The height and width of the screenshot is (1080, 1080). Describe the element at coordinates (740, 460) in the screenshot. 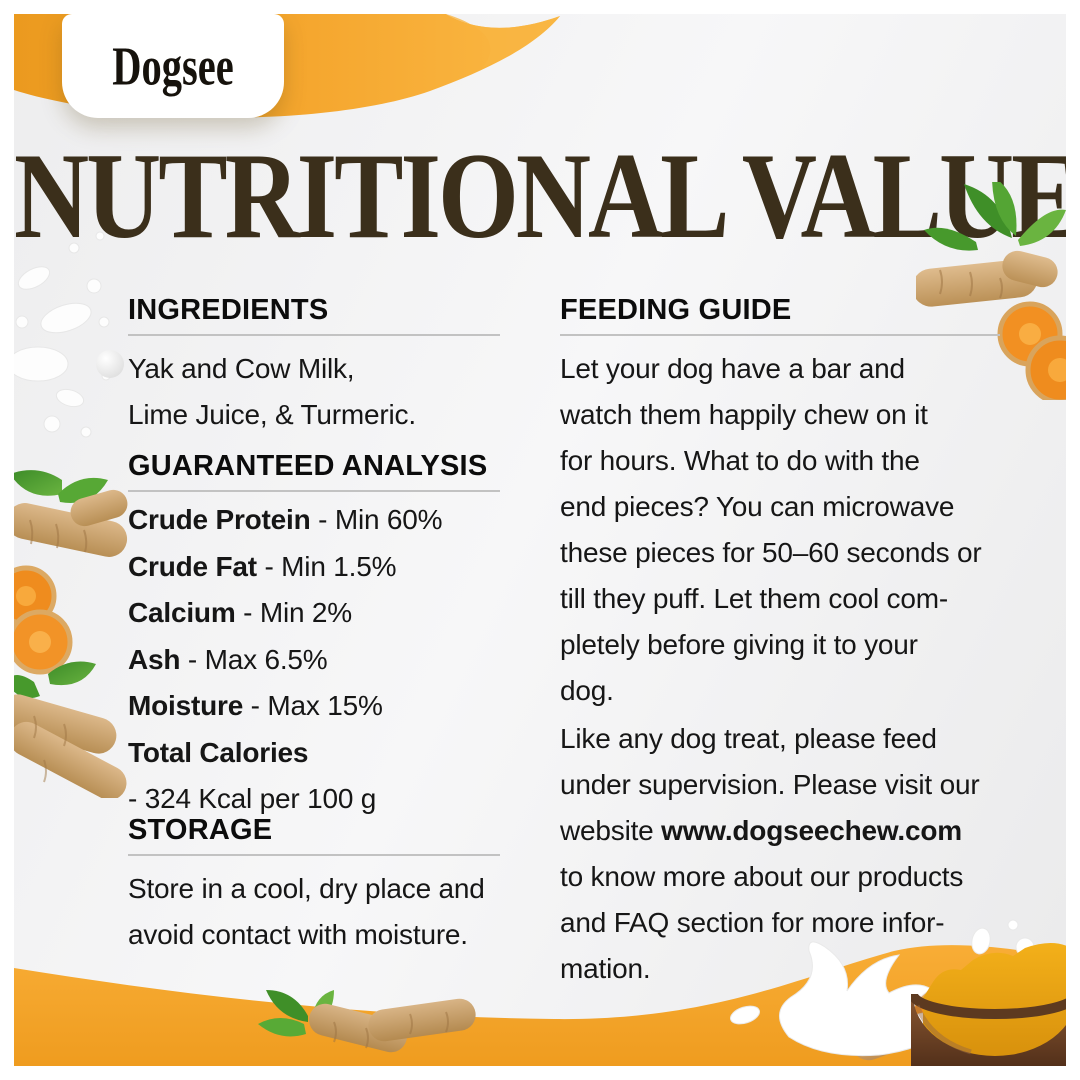

I see `feeding-line: for hours. What to do with the` at that location.